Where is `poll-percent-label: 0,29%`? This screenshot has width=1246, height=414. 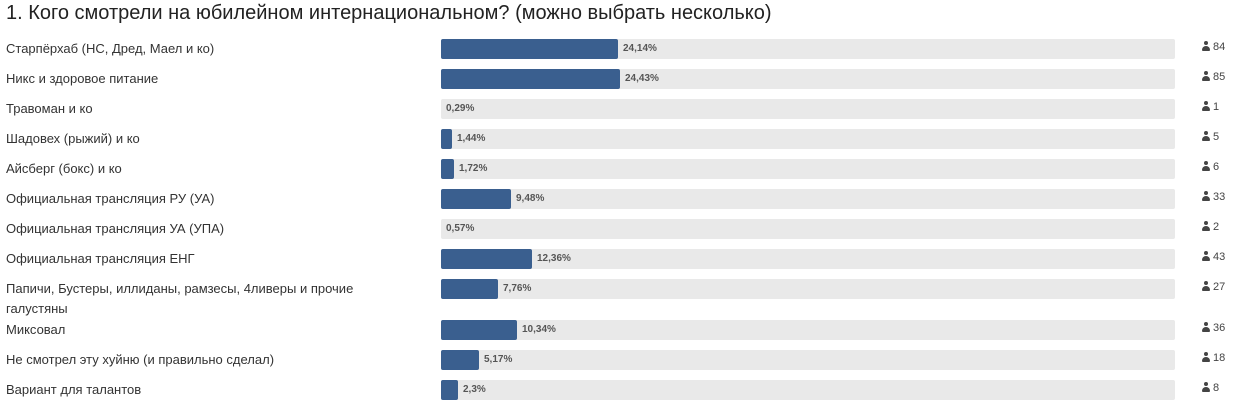 poll-percent-label: 0,29% is located at coordinates (460, 108).